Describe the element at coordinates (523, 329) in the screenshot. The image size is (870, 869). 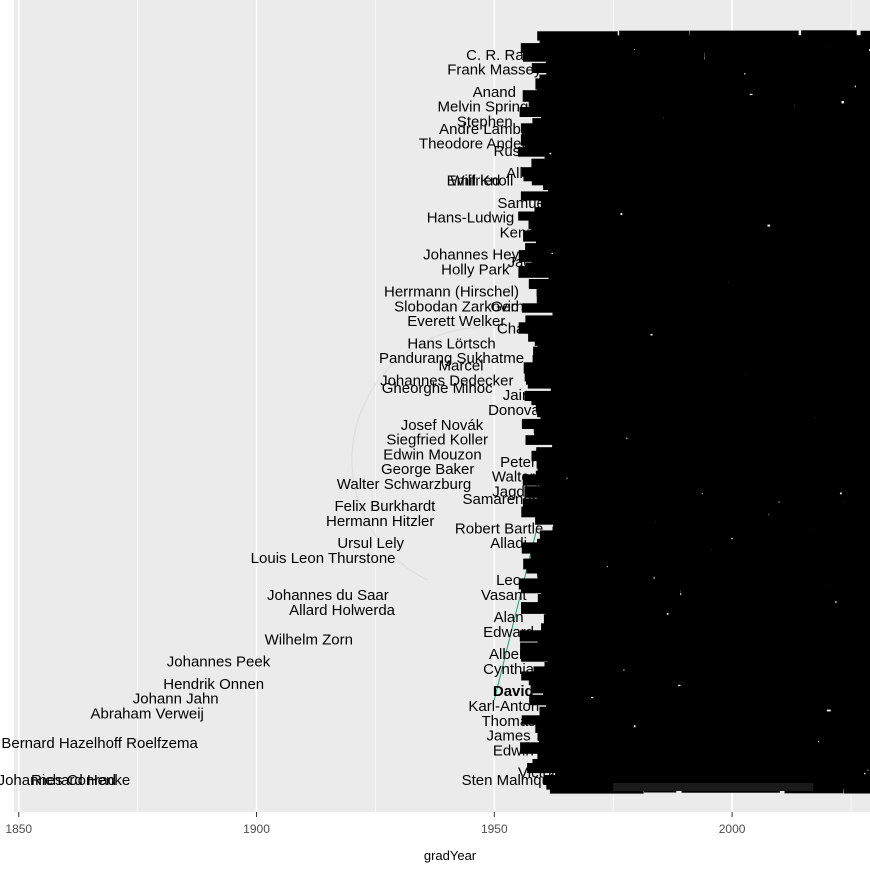
I see `point-label: Charles` at that location.